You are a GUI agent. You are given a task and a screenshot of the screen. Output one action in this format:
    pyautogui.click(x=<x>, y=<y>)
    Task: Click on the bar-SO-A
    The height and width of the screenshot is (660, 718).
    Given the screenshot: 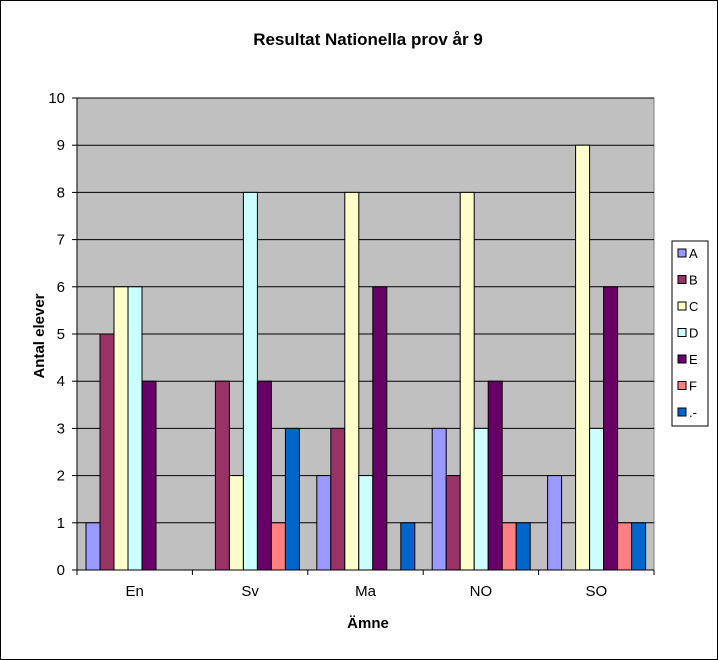 What is the action you would take?
    pyautogui.click(x=555, y=523)
    